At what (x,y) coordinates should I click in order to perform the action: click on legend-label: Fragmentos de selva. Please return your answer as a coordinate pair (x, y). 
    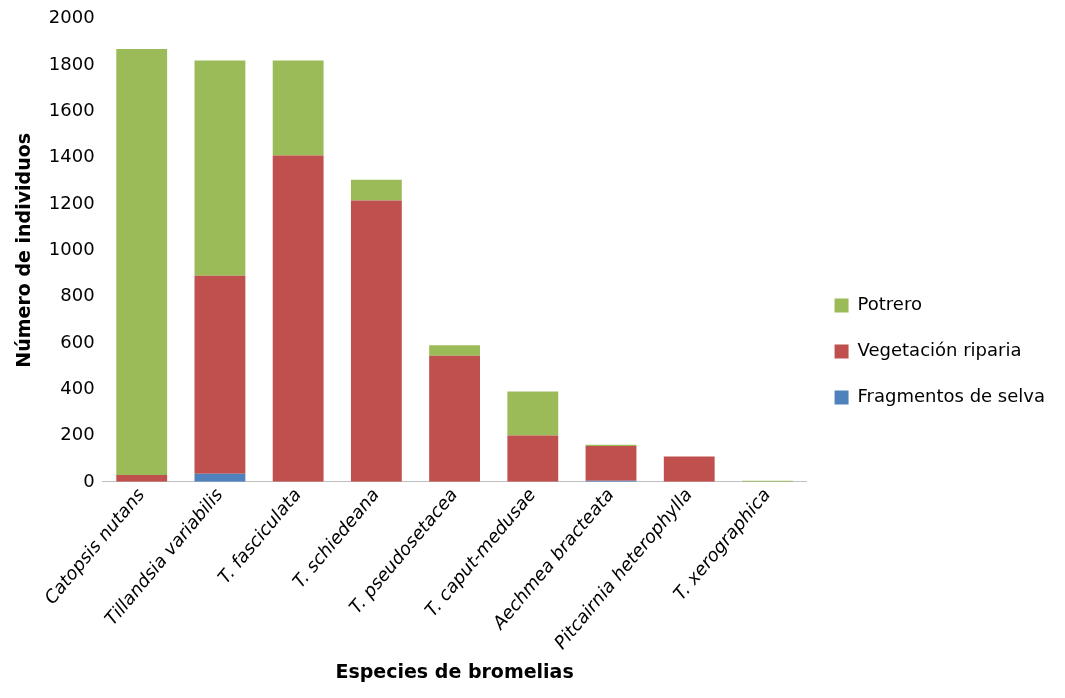
    Looking at the image, I should click on (951, 396).